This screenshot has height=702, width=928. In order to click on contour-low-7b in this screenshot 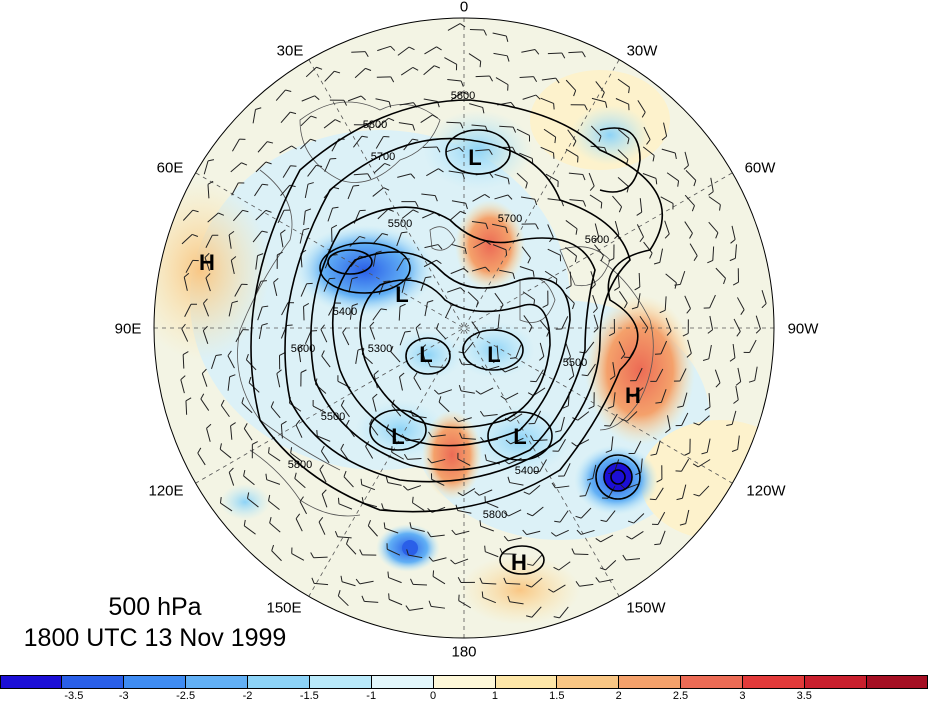, I will do `click(618, 477)`.